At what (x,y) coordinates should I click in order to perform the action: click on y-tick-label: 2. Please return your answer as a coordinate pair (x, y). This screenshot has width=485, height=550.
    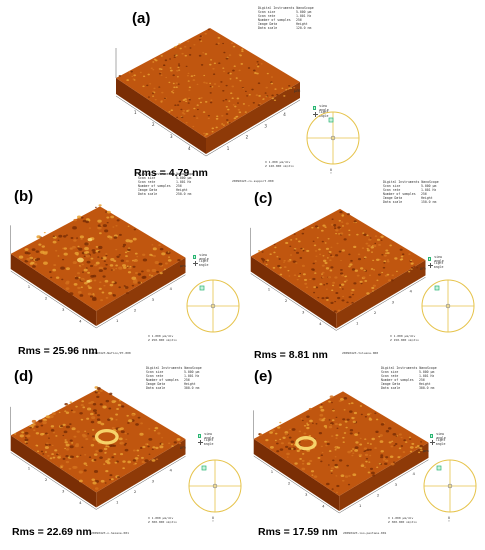
    Looking at the image, I should click on (135, 491).